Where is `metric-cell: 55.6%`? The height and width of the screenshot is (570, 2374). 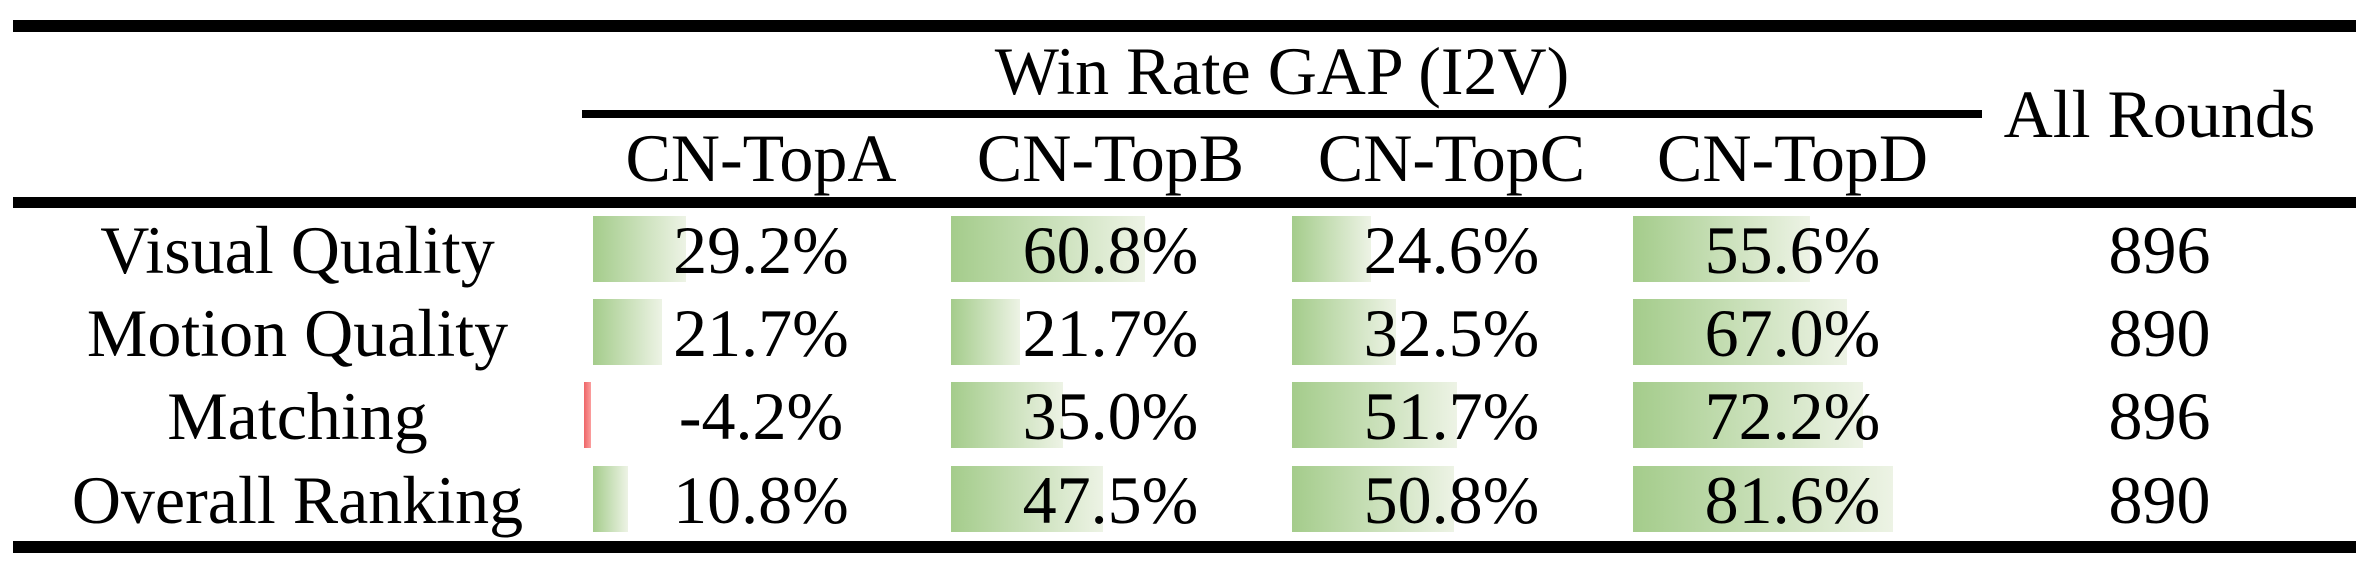
metric-cell: 55.6% is located at coordinates (1792, 249).